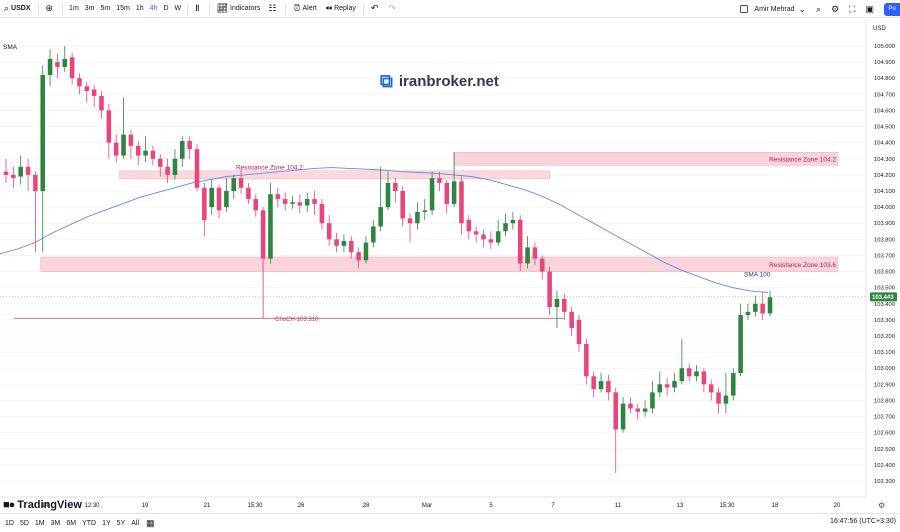 Image resolution: width=900 pixels, height=532 pixels. Describe the element at coordinates (442, 503) in the screenshot. I see `time-axis: 14 12:30 19 21 15:30 26 28 Mar 5 7 11 13 15:30 18 20 ⚙` at that location.